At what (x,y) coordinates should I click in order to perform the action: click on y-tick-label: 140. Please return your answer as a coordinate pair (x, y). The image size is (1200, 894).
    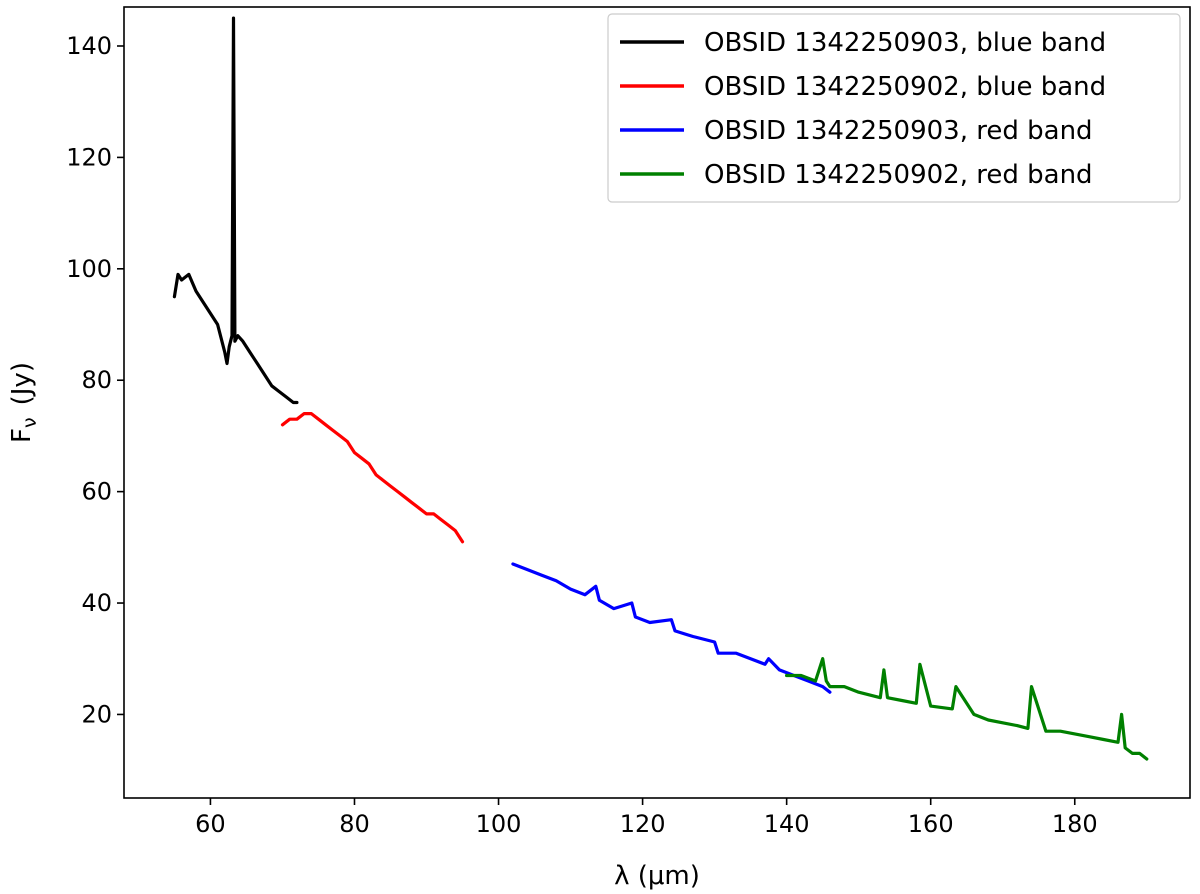
    Looking at the image, I should click on (89, 46).